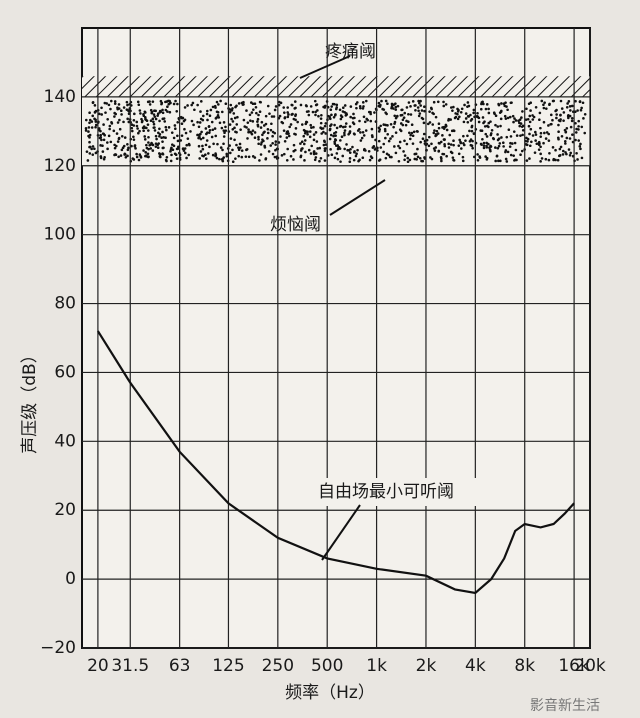 The width and height of the screenshot is (640, 718). What do you see at coordinates (65, 372) in the screenshot?
I see `y-tick-label: 60` at bounding box center [65, 372].